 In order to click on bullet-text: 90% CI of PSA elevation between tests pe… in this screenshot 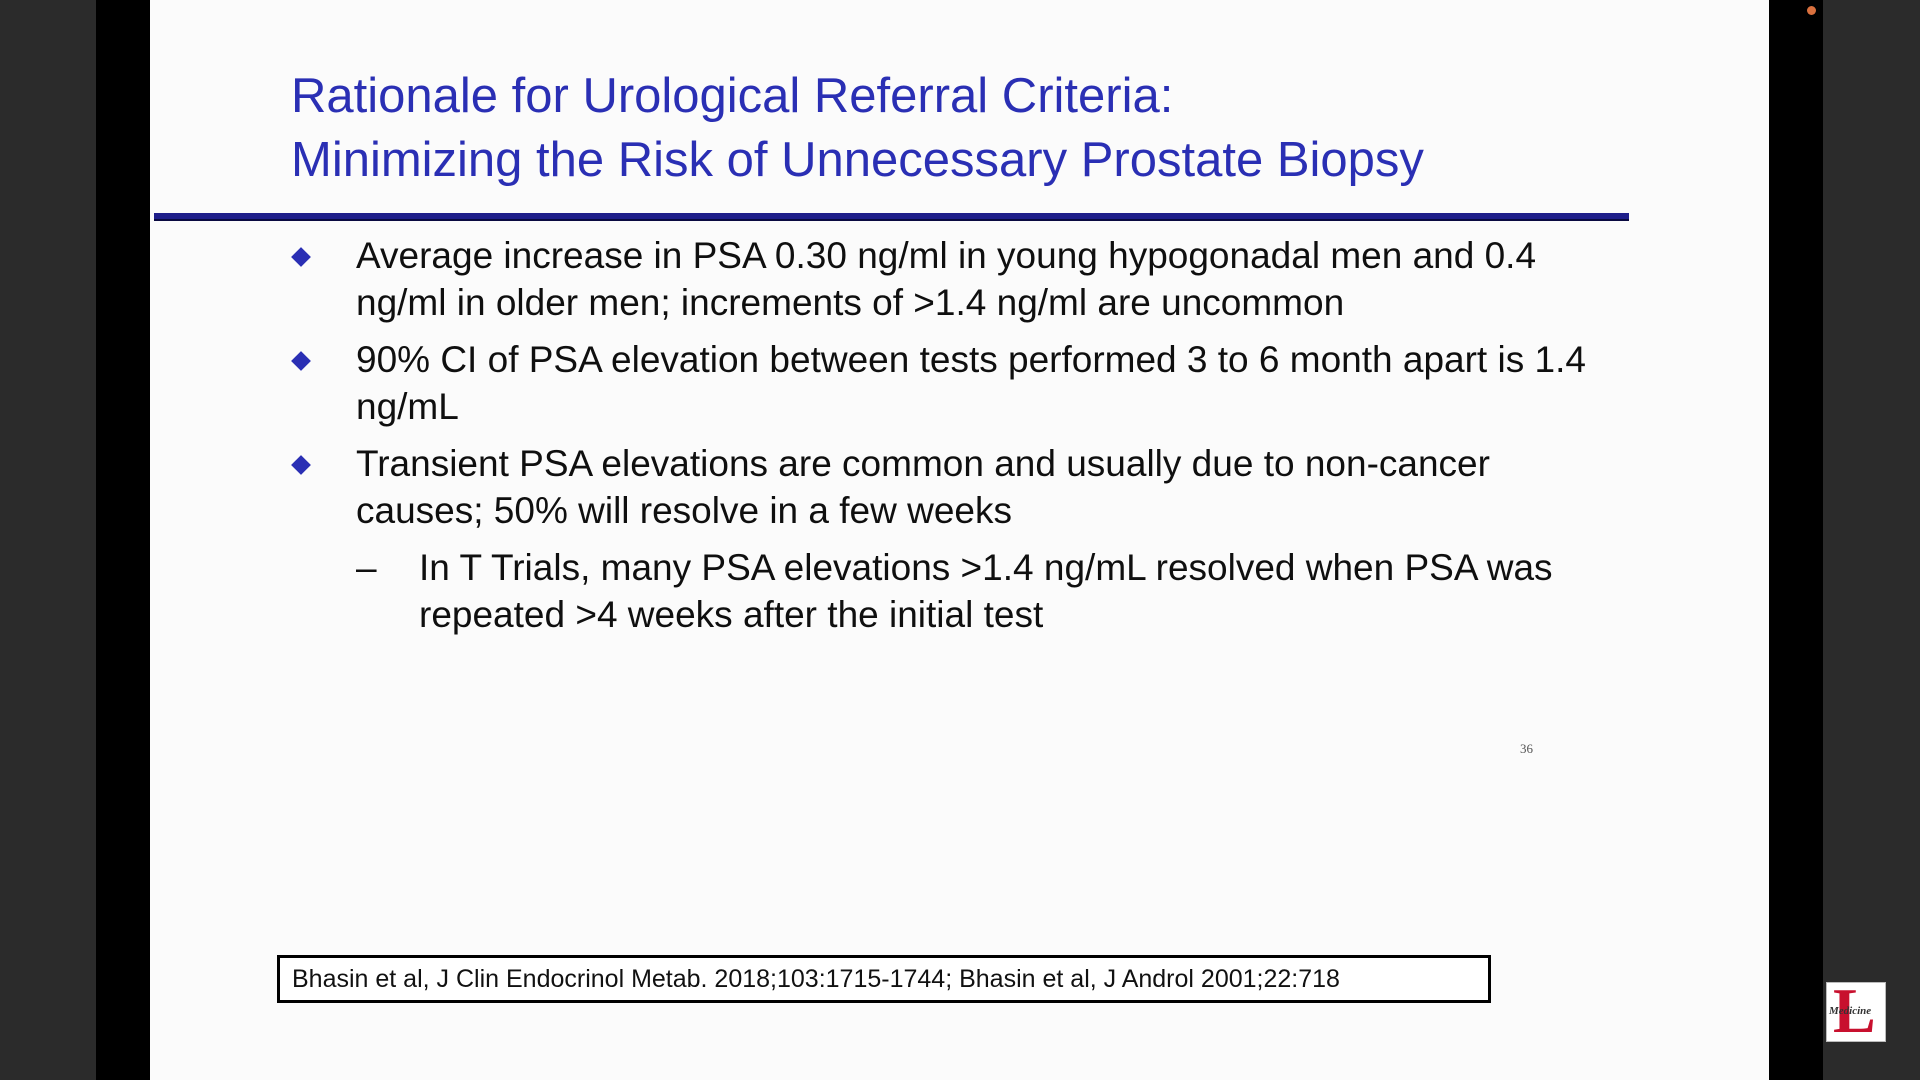, I will do `click(971, 383)`.